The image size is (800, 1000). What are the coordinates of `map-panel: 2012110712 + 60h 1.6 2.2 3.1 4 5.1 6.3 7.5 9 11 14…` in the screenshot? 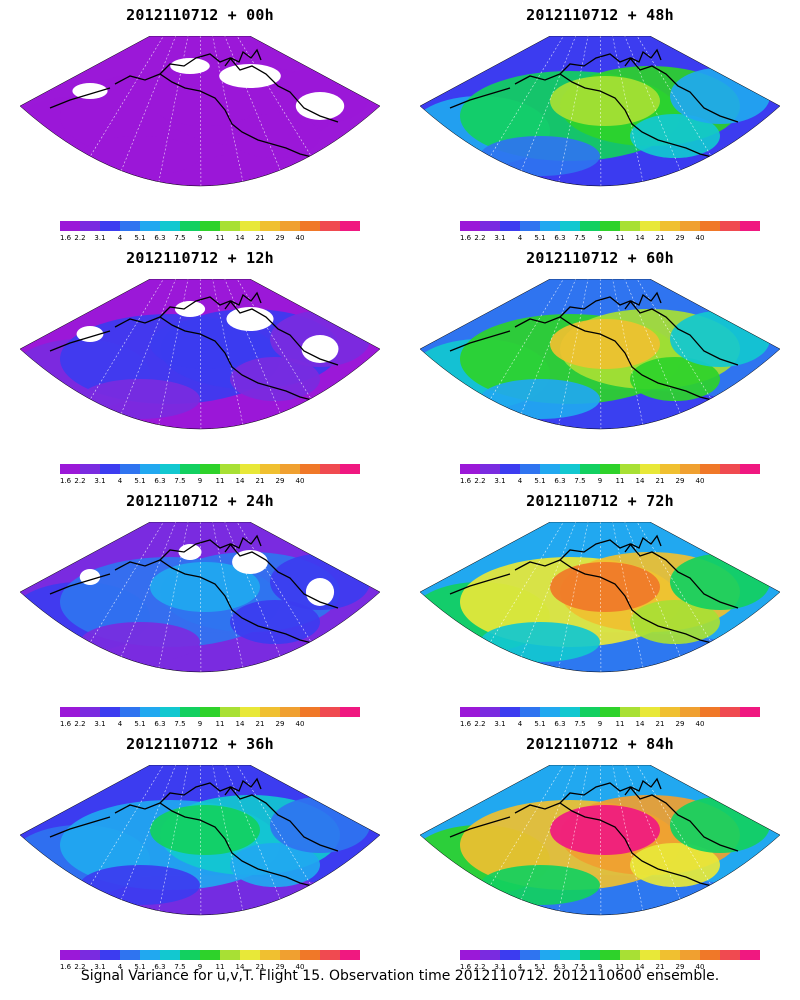 It's located at (600, 364).